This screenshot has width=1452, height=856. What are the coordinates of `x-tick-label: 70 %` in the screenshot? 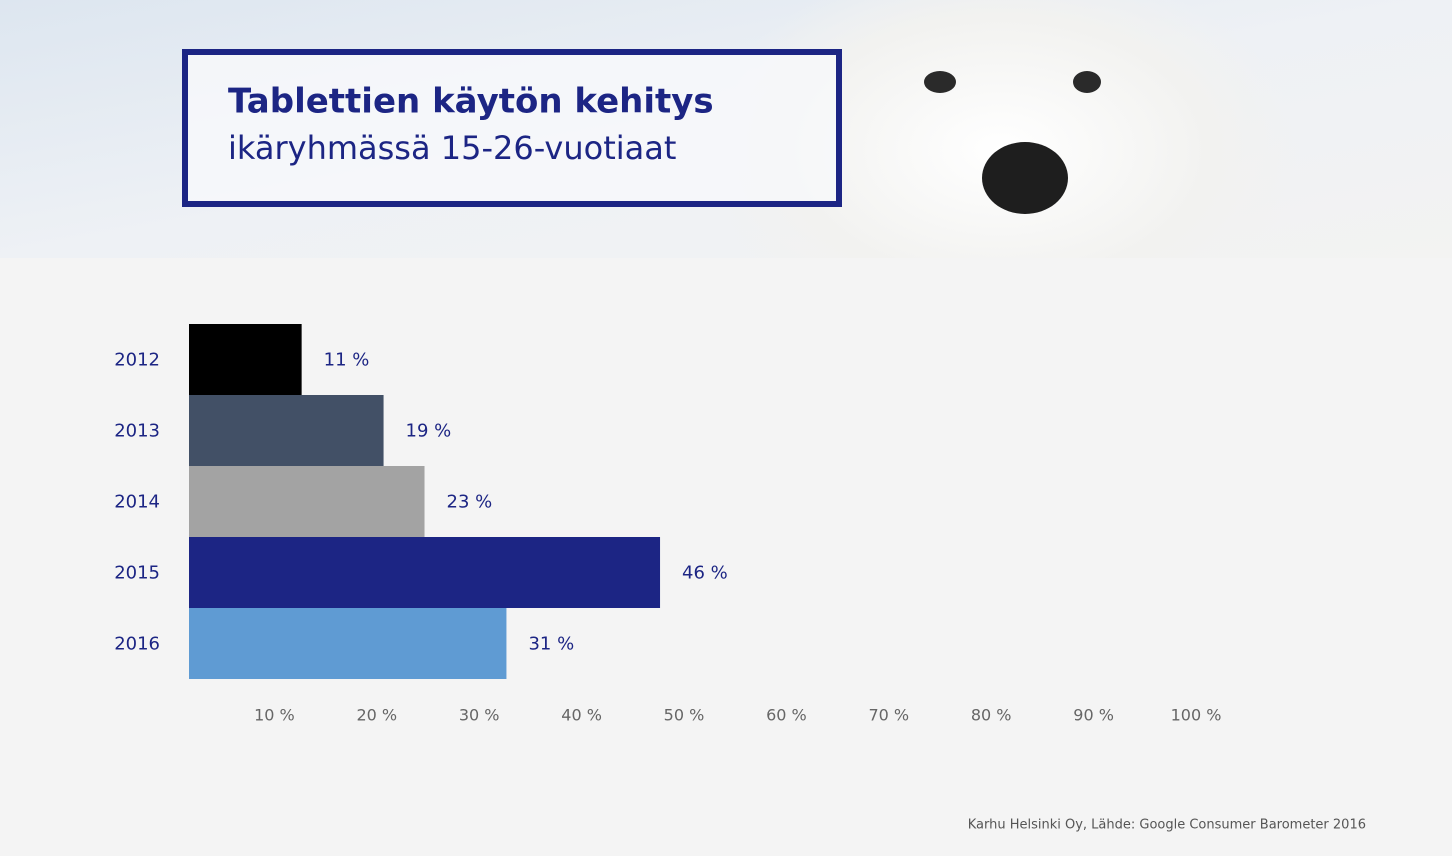 It's located at (888, 715).